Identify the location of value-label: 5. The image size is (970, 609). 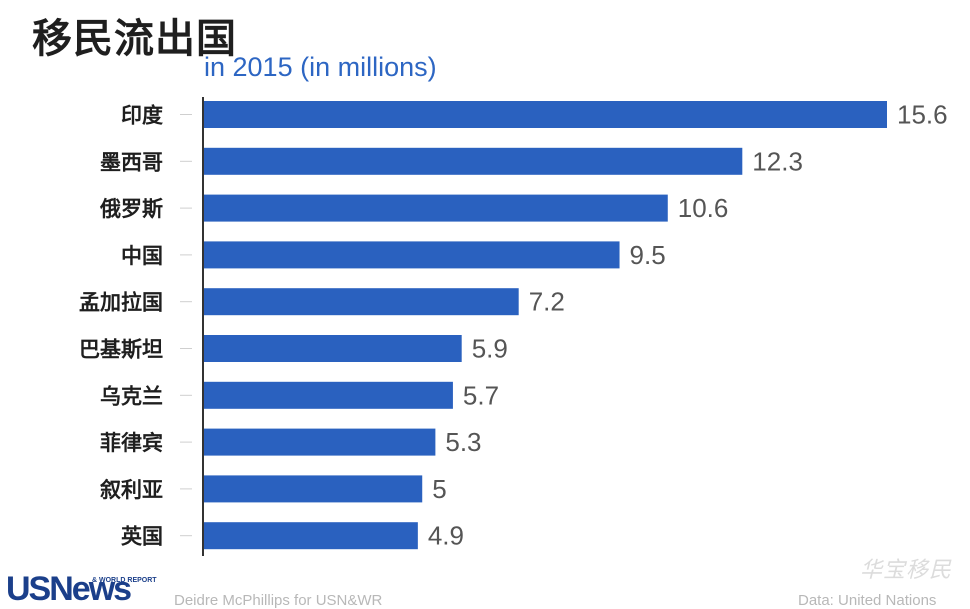
(439, 489).